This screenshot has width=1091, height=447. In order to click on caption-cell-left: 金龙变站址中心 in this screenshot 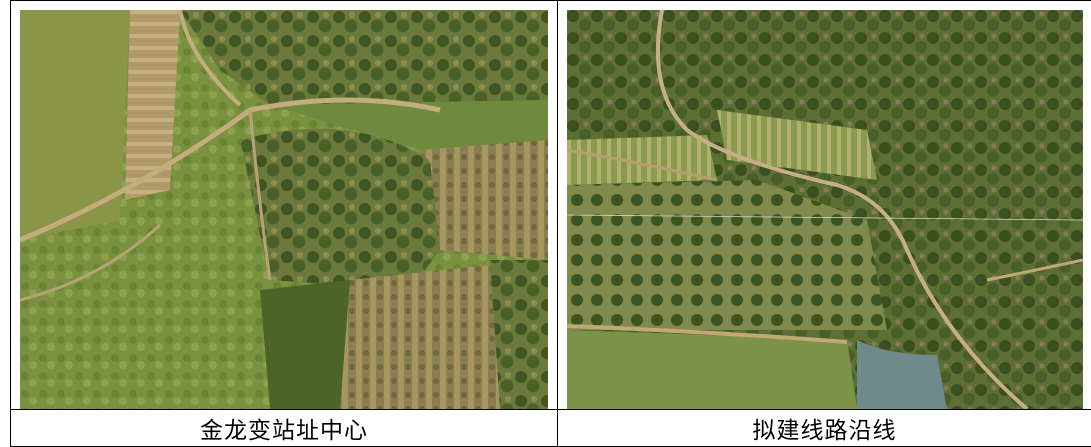, I will do `click(284, 428)`.